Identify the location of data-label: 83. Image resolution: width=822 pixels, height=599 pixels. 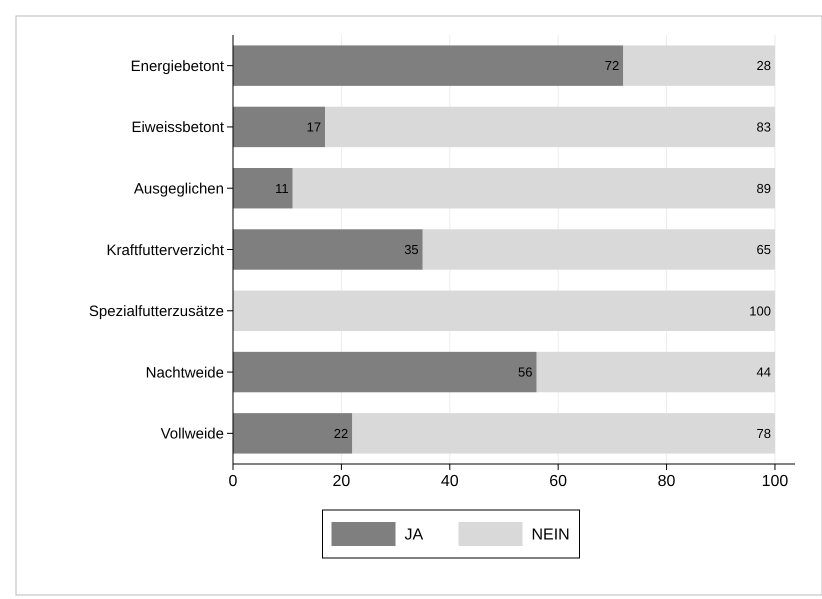
(763, 126).